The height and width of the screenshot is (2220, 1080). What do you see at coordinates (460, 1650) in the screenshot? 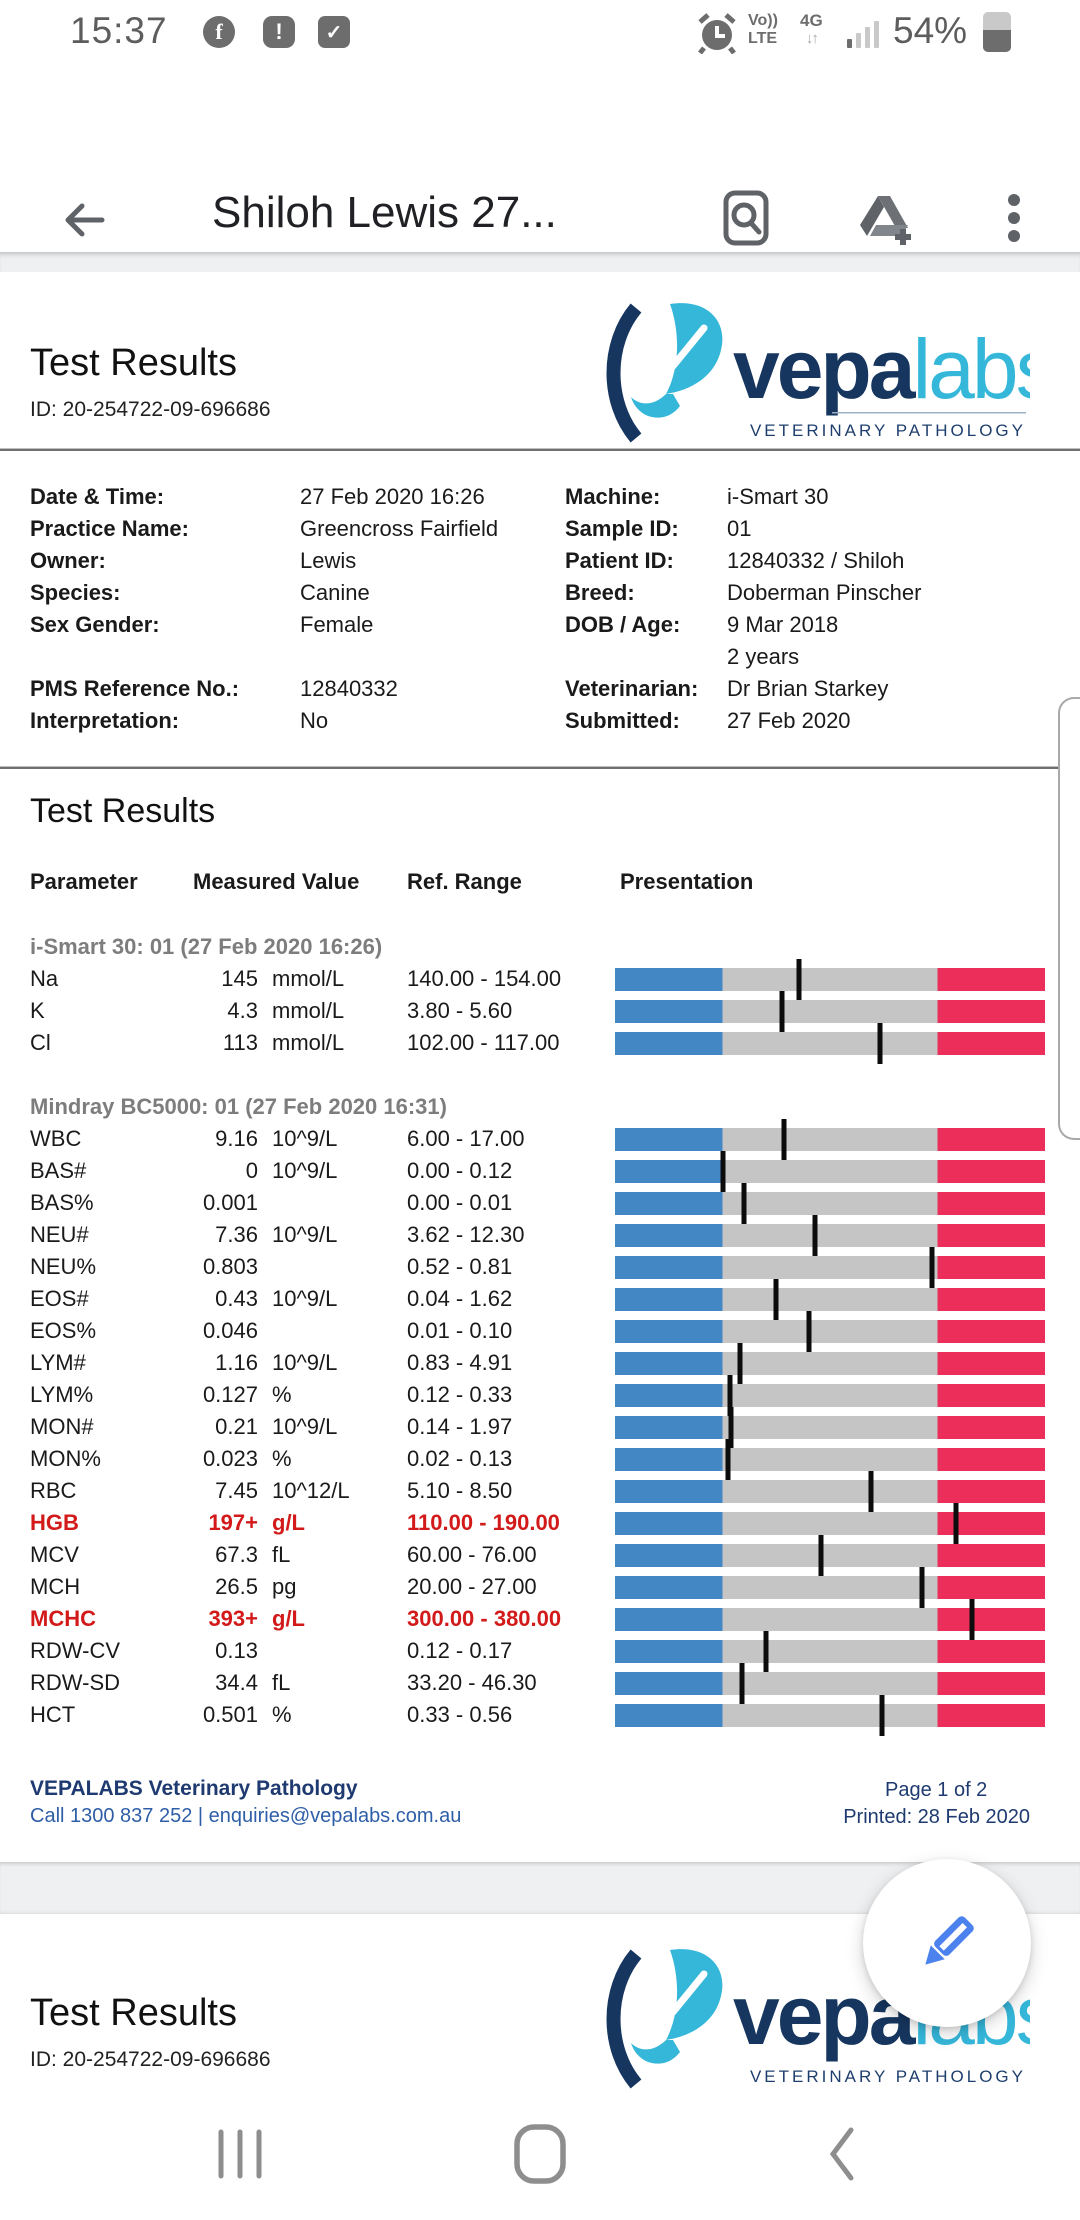
I see `reference-range: 0.12 - 0.17` at bounding box center [460, 1650].